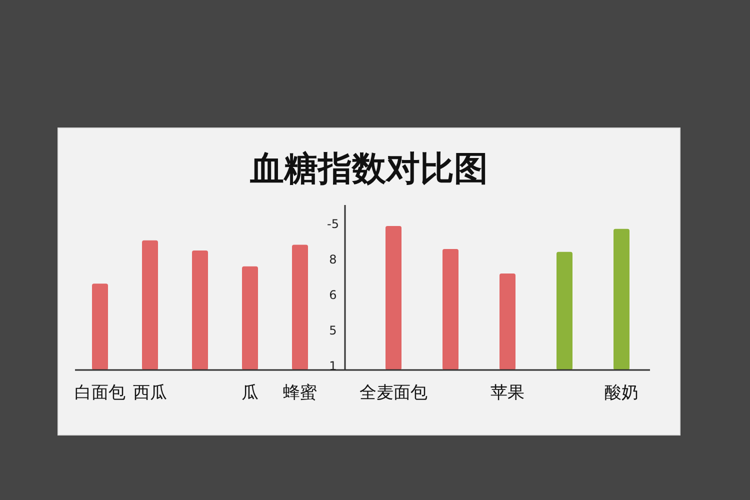 The width and height of the screenshot is (750, 500). I want to click on x-tick-label: 西瓜, so click(150, 393).